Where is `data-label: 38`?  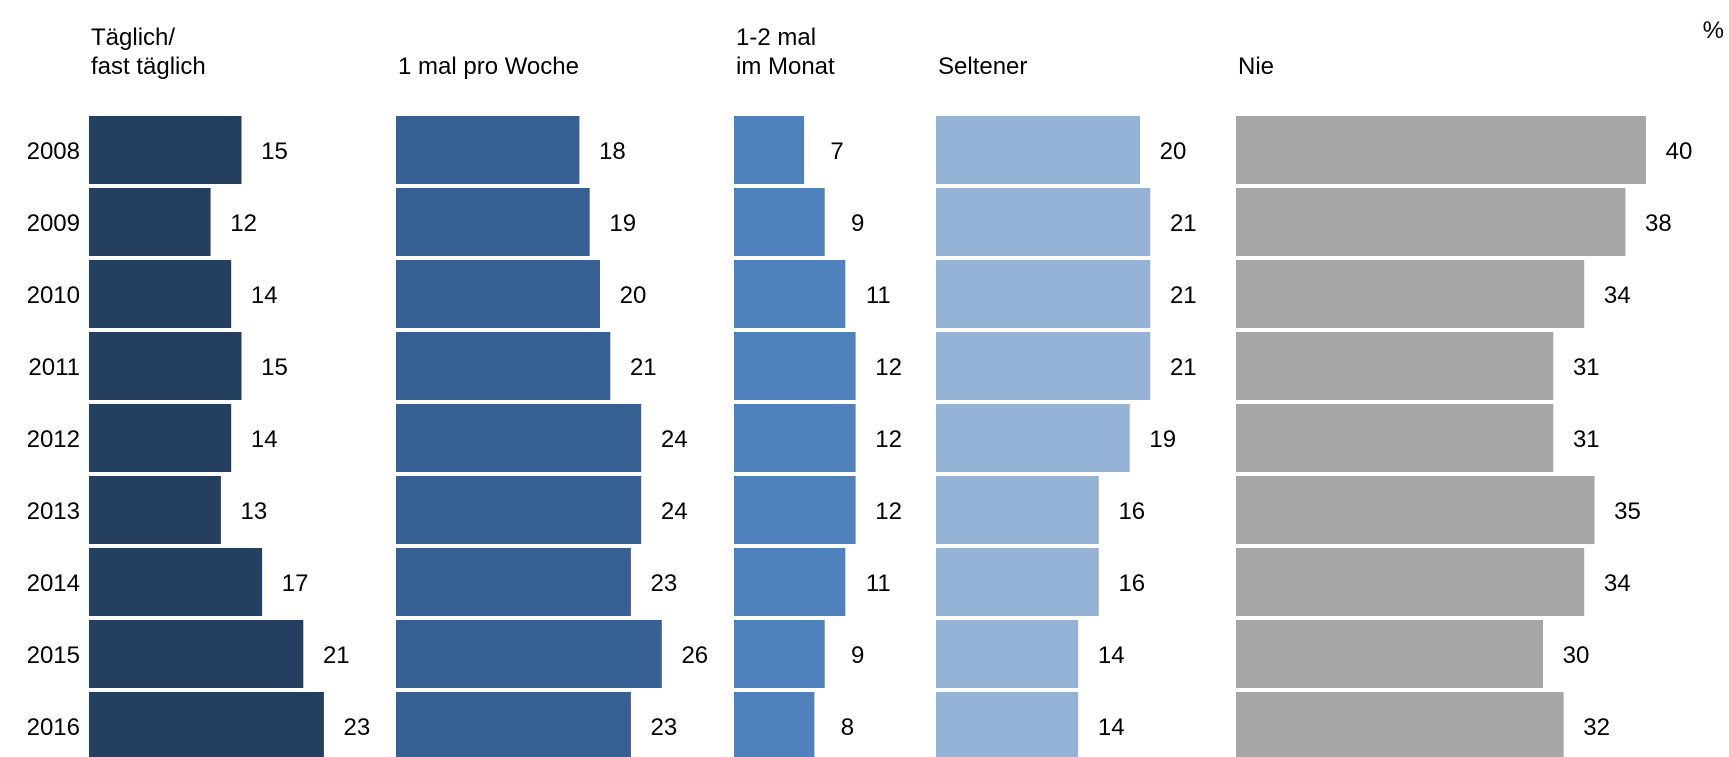
data-label: 38 is located at coordinates (1658, 223).